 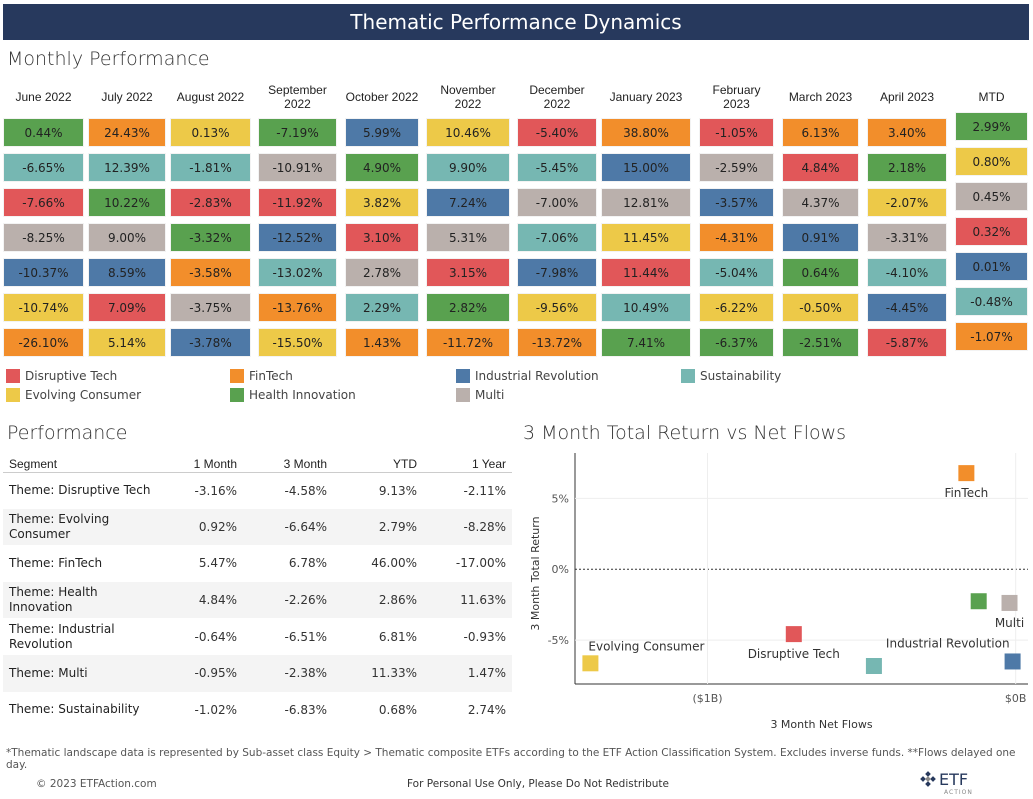 I want to click on heatmap-cell: -5.45%, so click(x=557, y=167).